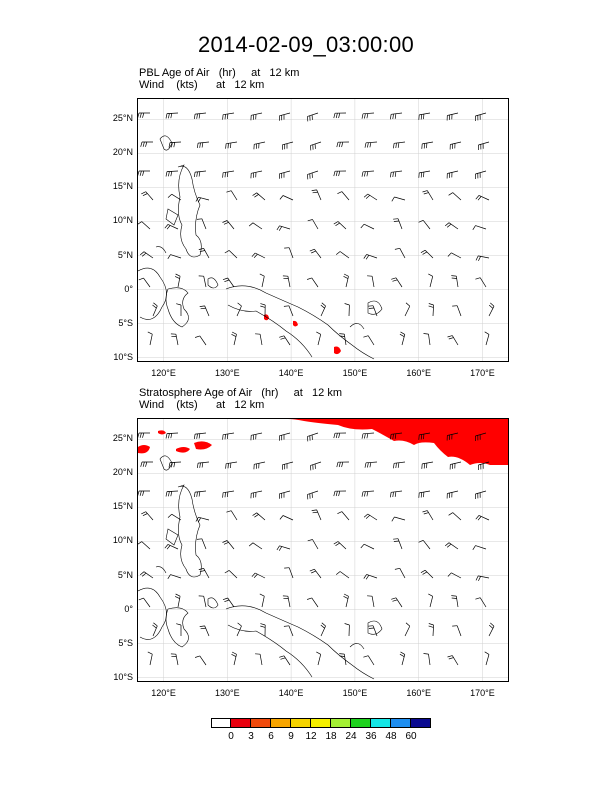 This screenshot has width=612, height=792. I want to click on lon-tick-label: 140°E, so click(291, 693).